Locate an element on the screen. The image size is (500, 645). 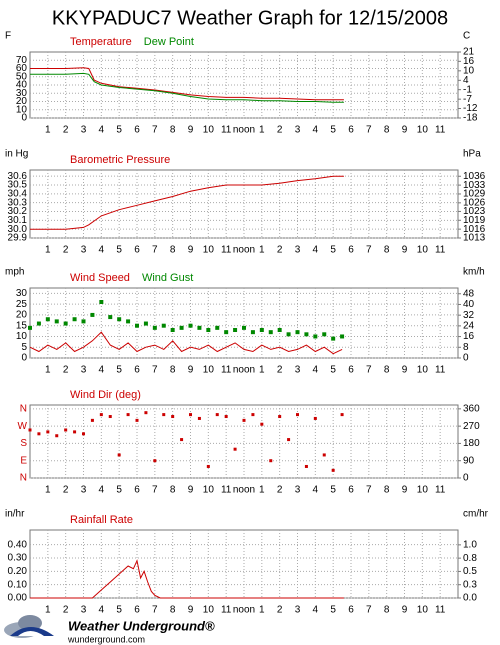
y2-tick-label: 32 is located at coordinates (469, 315).